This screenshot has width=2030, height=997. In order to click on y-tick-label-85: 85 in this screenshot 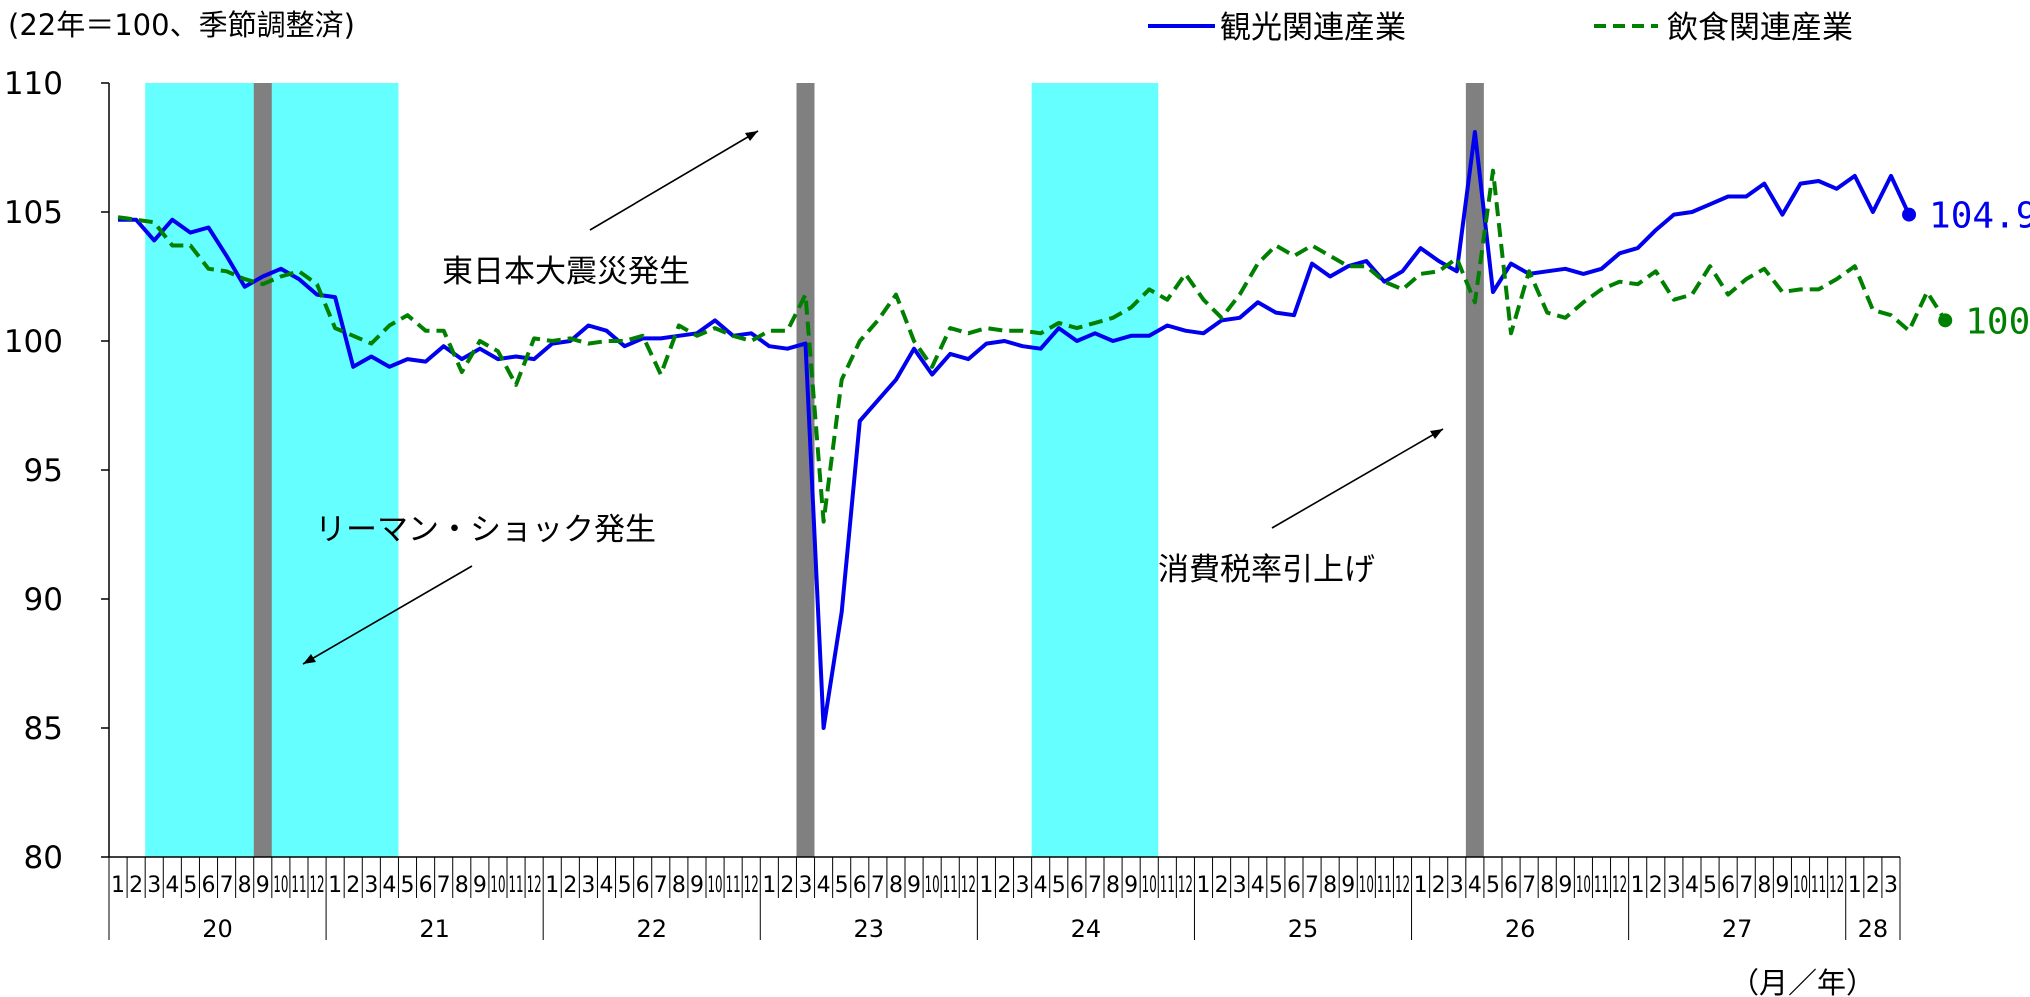, I will do `click(43, 729)`.